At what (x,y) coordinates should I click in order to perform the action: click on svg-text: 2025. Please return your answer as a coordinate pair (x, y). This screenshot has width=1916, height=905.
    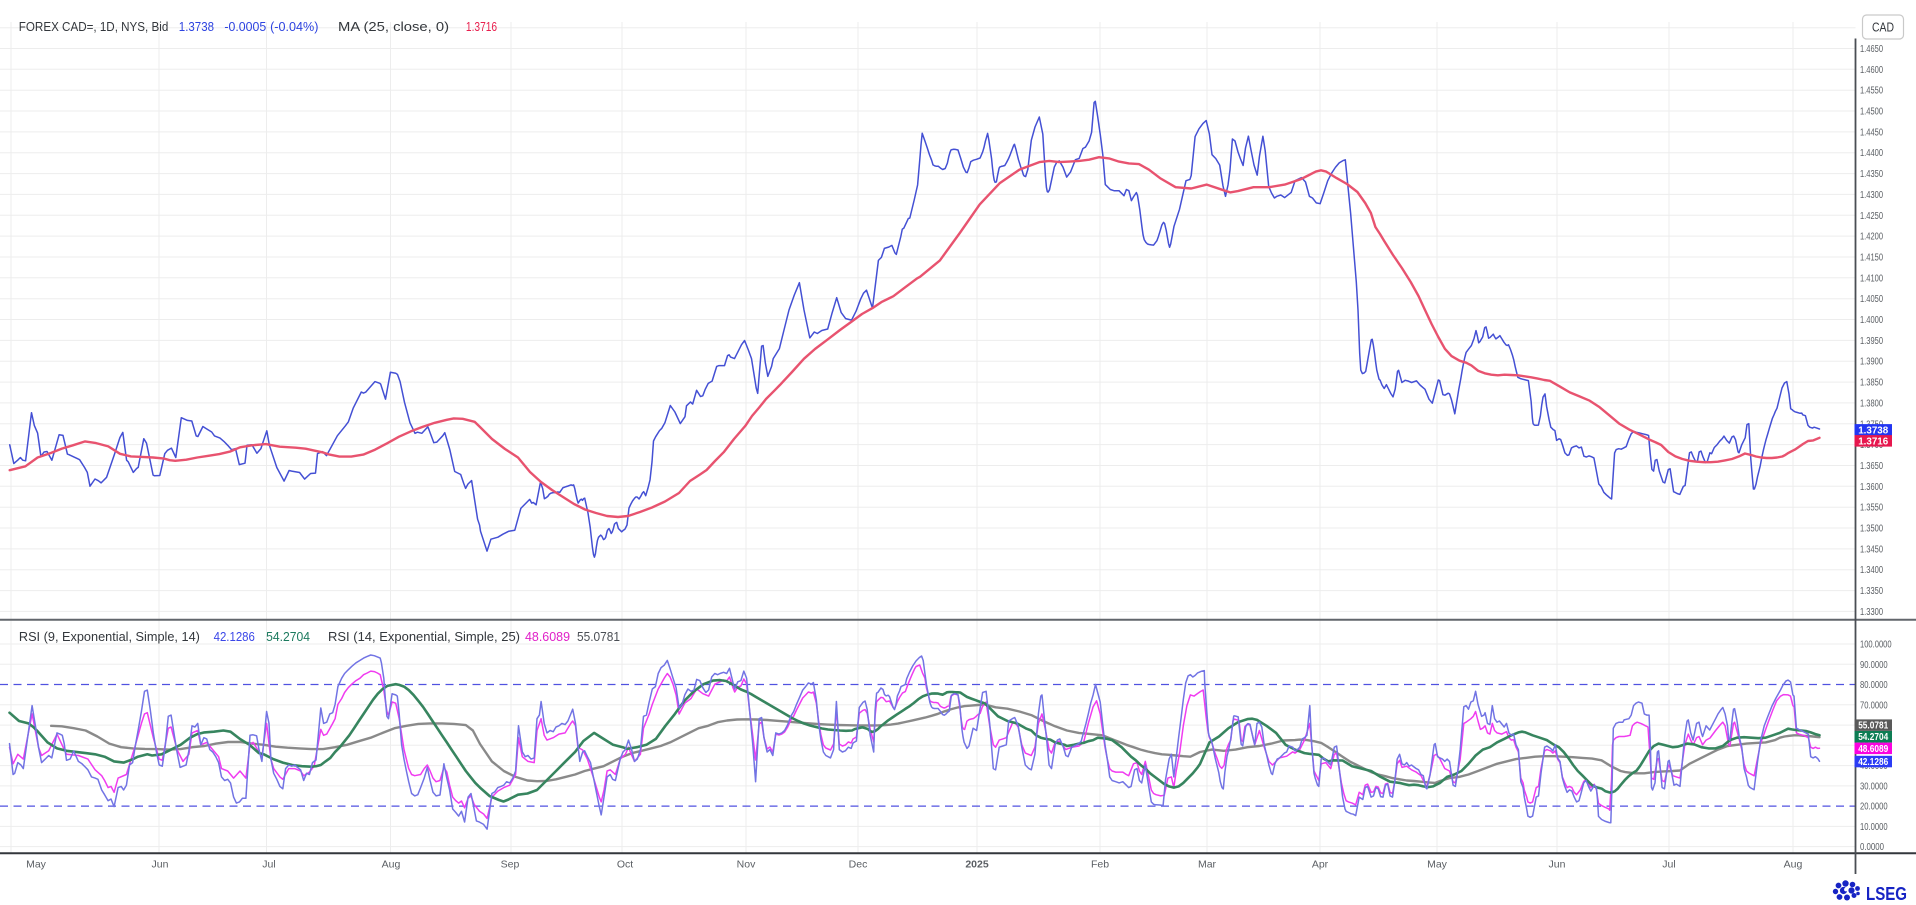
    Looking at the image, I should click on (977, 865).